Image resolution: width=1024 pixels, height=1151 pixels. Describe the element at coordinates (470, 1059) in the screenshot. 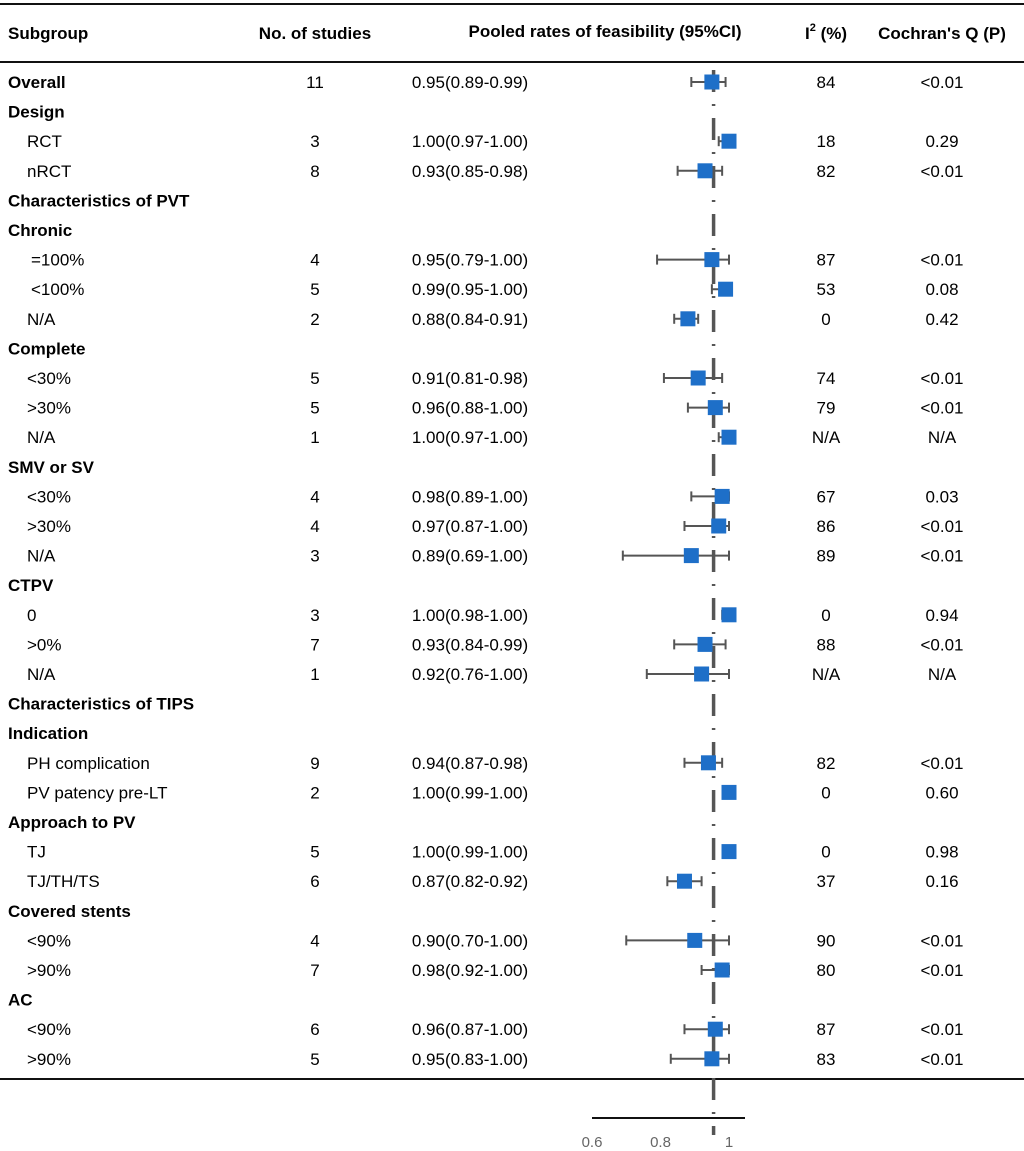

I see `row-ci: 0.95(0.83-1.00)` at that location.